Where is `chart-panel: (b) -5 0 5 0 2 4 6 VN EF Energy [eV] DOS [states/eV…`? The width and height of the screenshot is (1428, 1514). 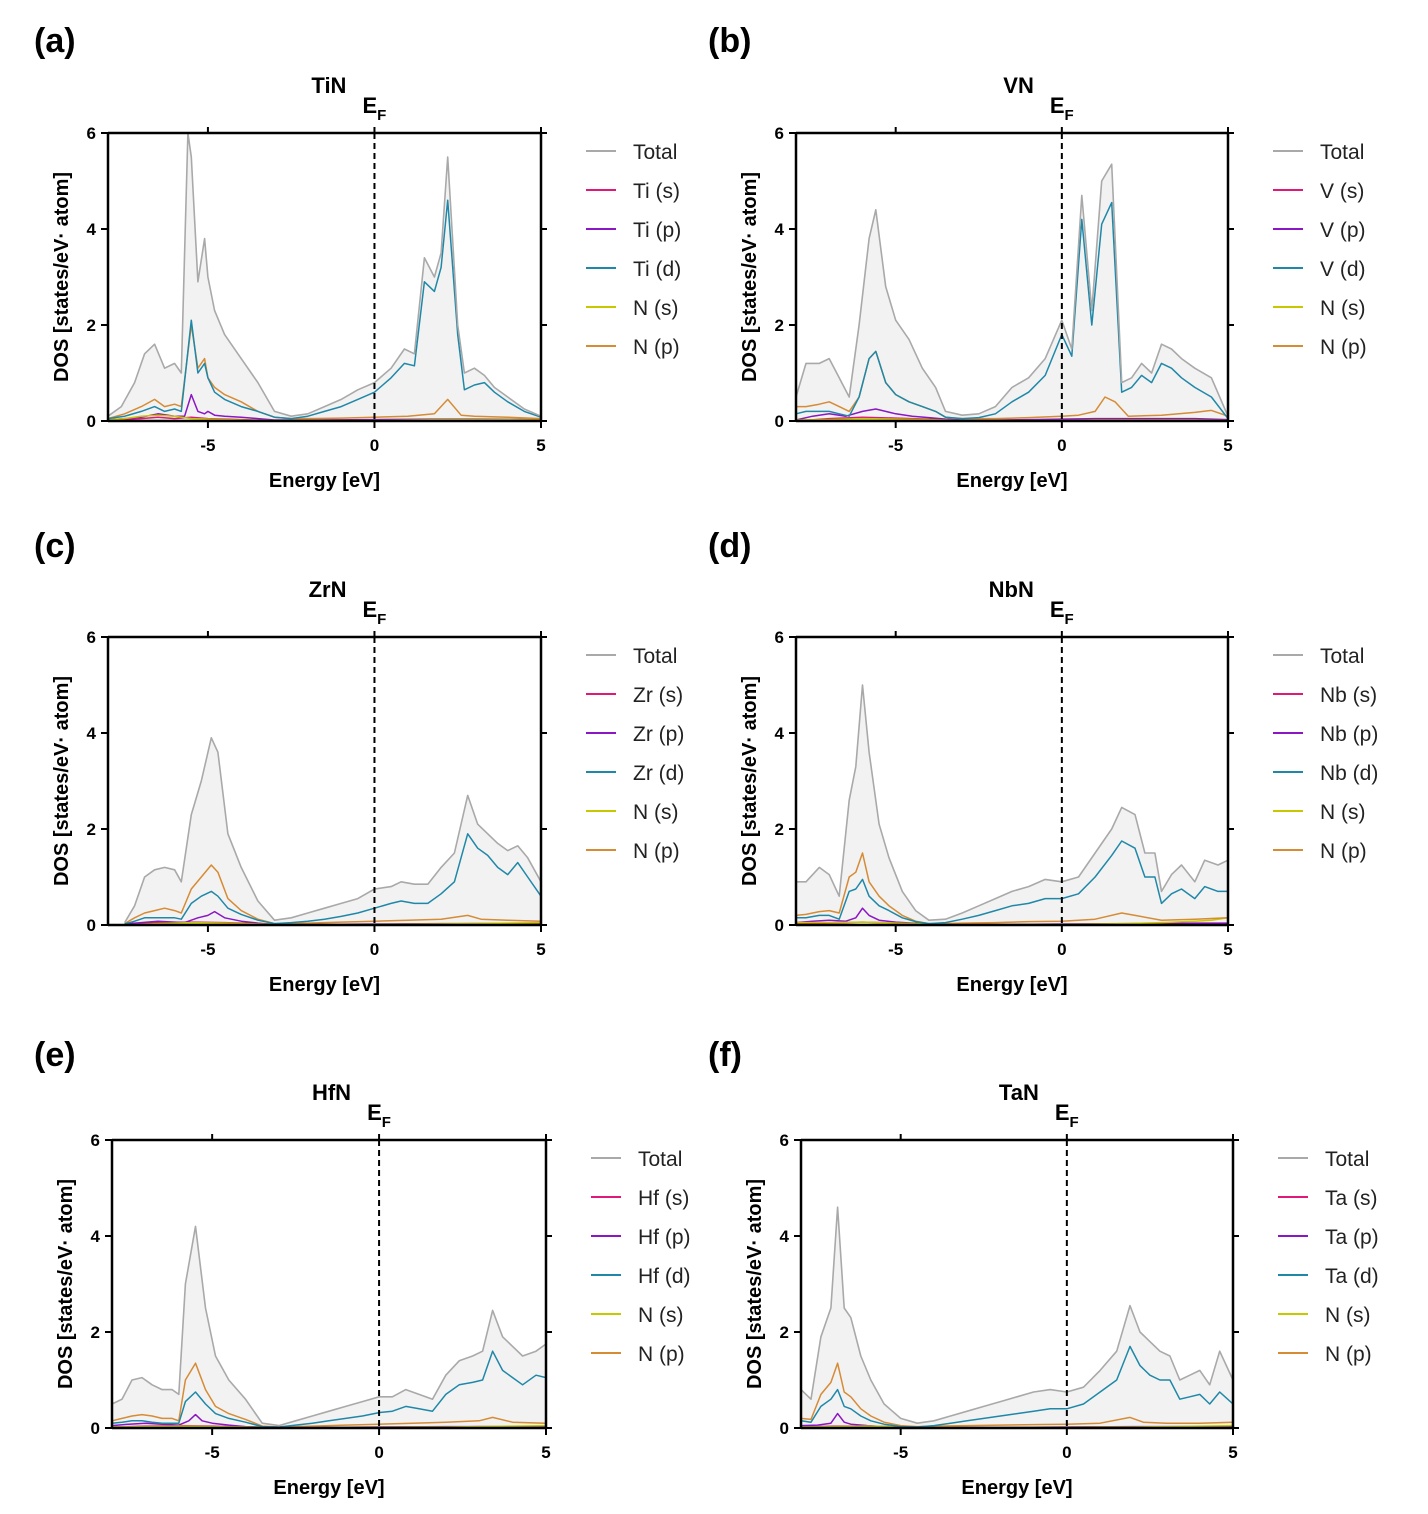
chart-panel: (b) -5 0 5 0 2 4 6 VN EF Energy [eV] DOS [states/eV… is located at coordinates (1037, 257).